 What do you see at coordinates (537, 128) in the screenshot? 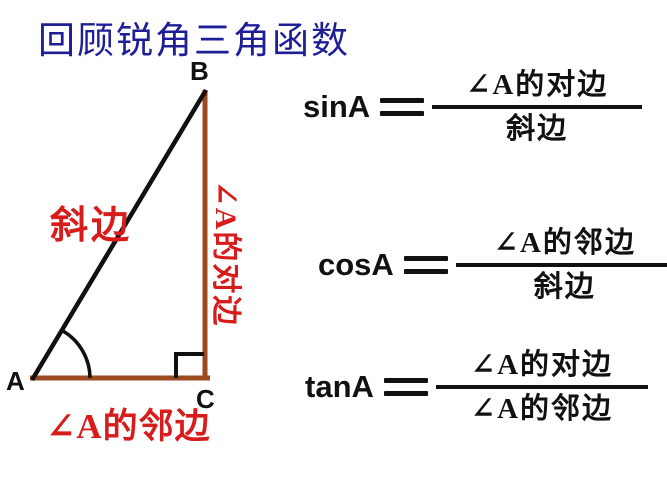
I see `formula-sin-denominator: 斜边` at bounding box center [537, 128].